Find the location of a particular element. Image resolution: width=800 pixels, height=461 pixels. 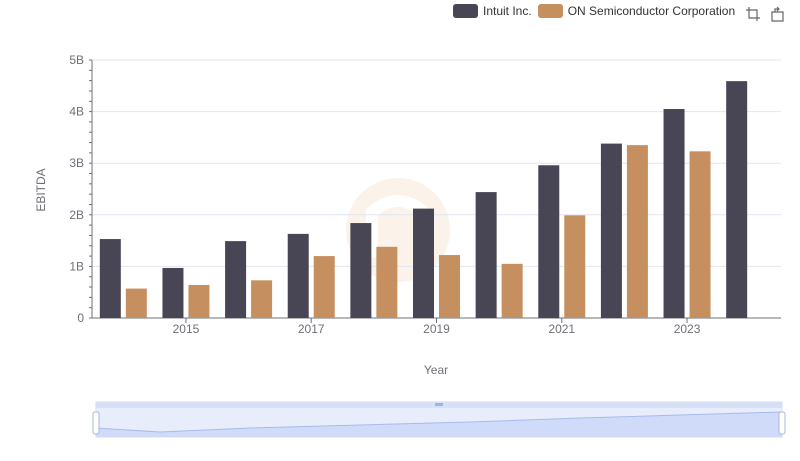

legend-item-intuit: Intuit Inc. is located at coordinates (492, 11).